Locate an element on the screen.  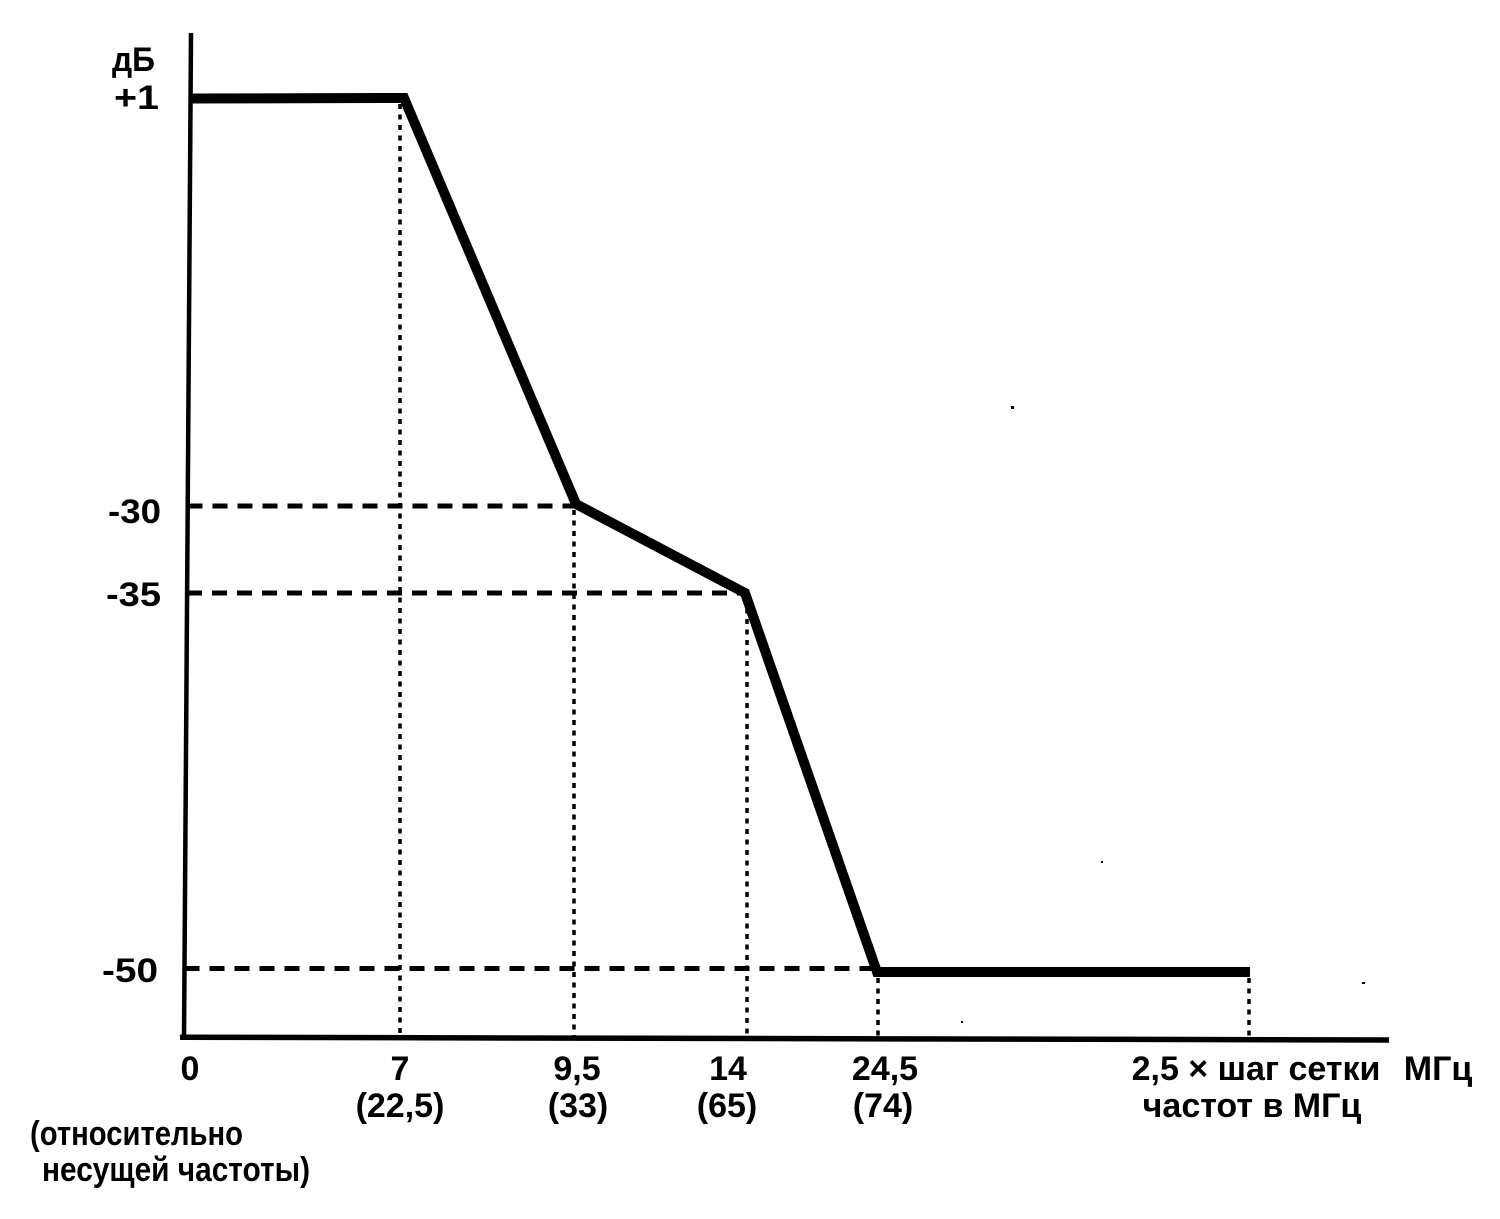
svg-text: 0 is located at coordinates (190, 1069).